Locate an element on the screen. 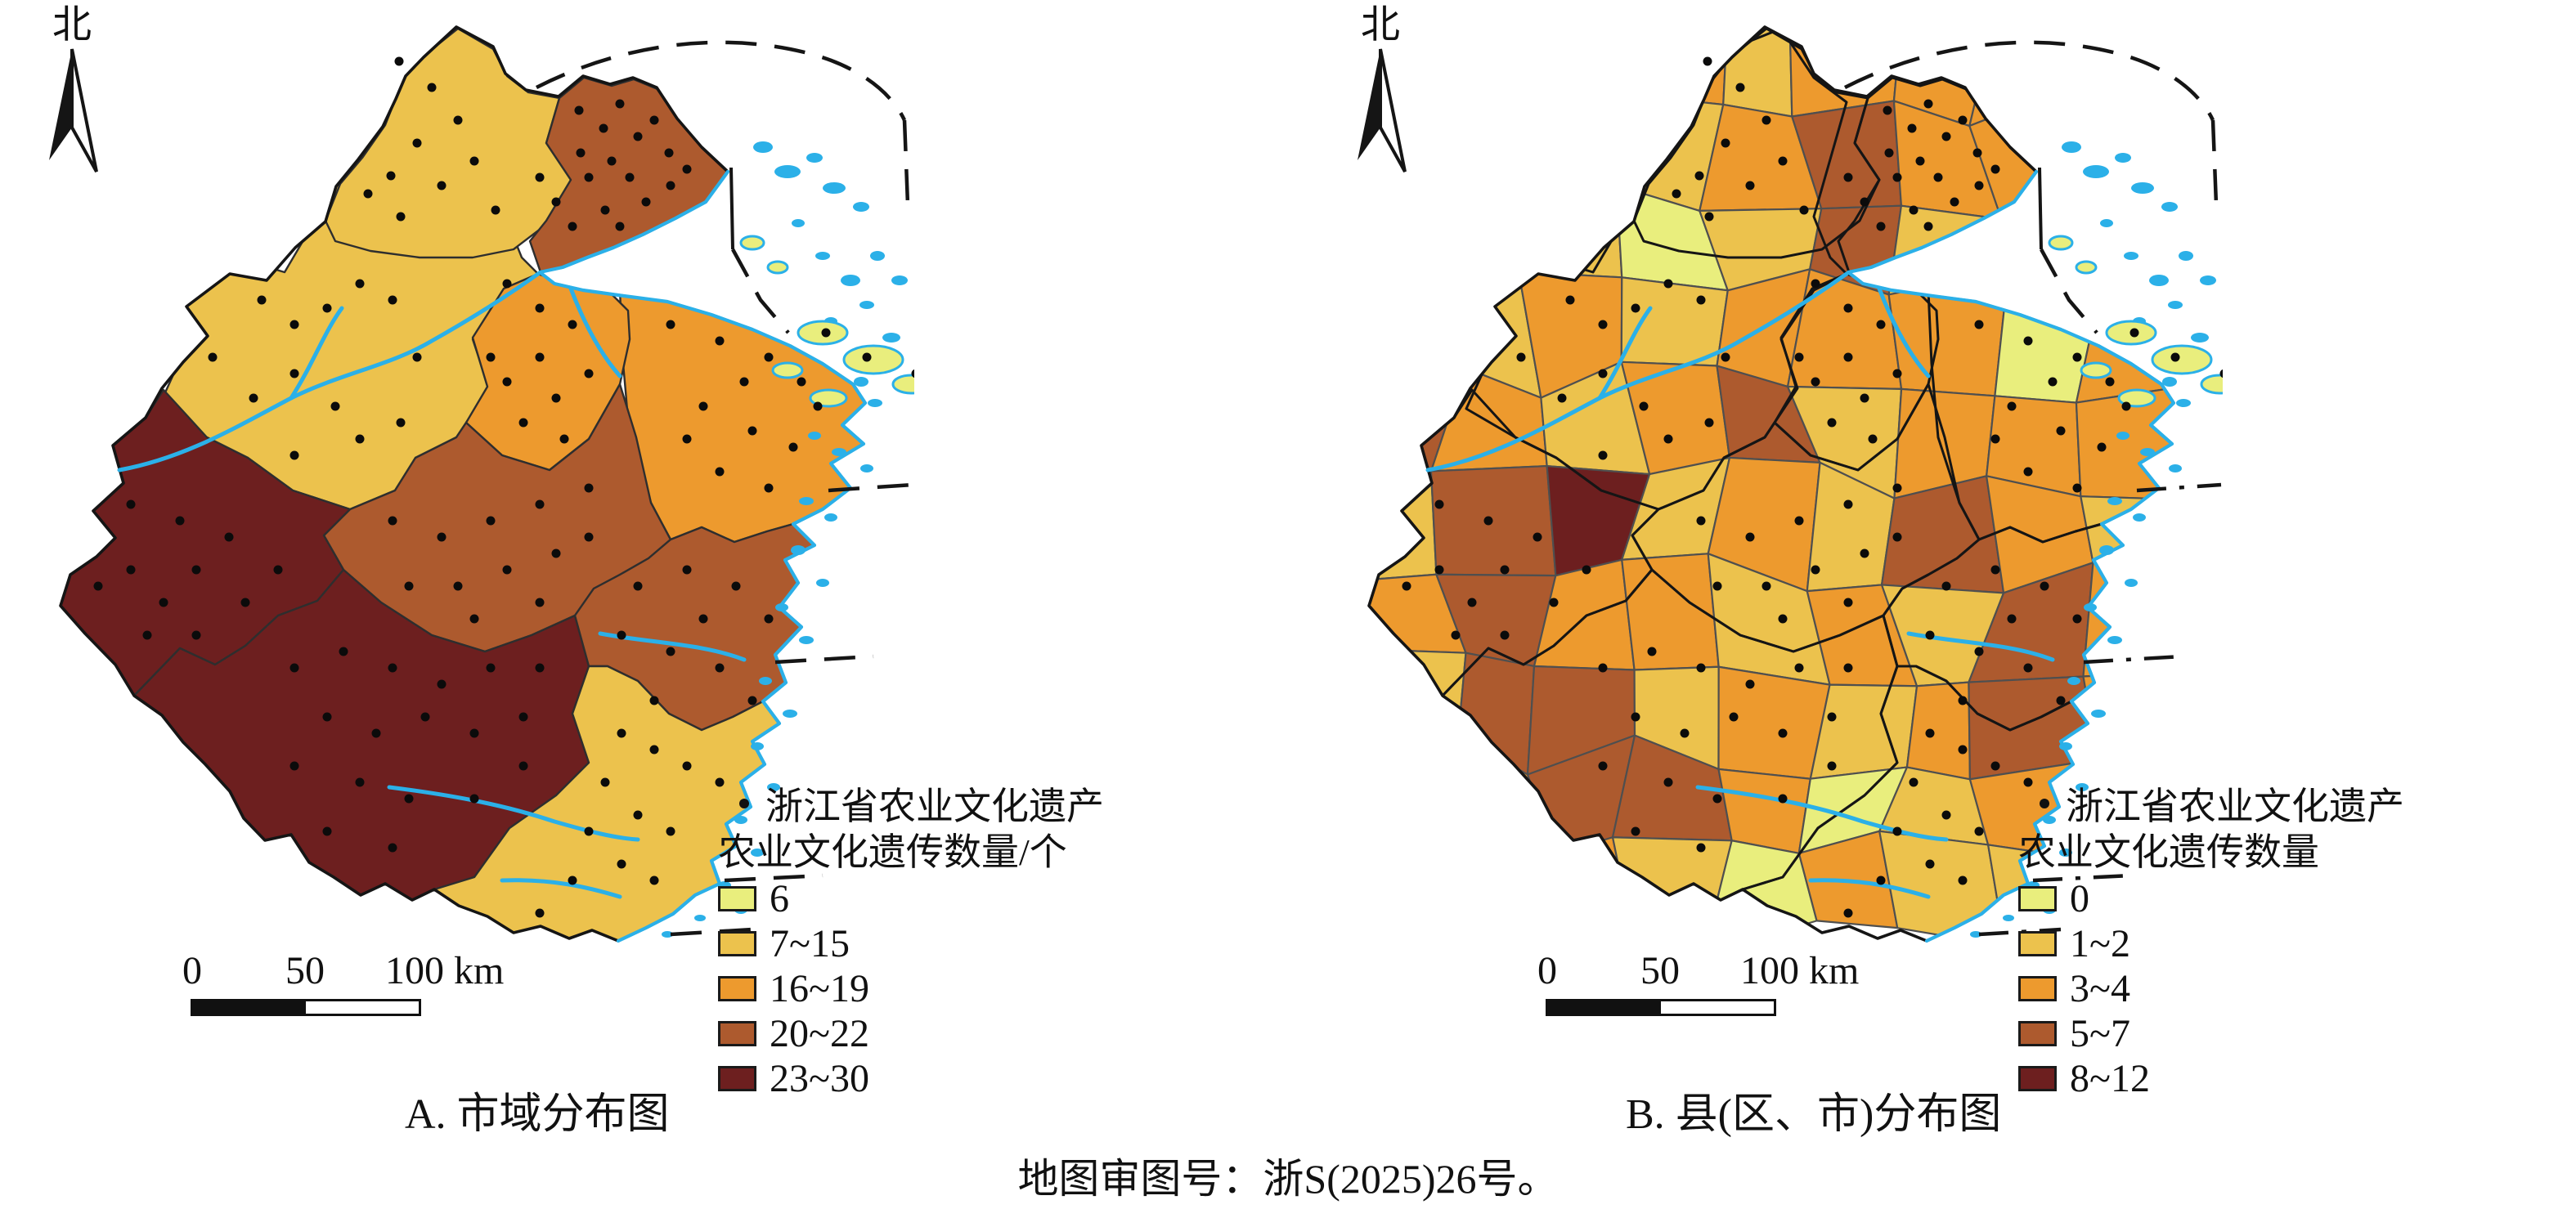  legend-title: 农业文化遗传数量 is located at coordinates (2168, 852).